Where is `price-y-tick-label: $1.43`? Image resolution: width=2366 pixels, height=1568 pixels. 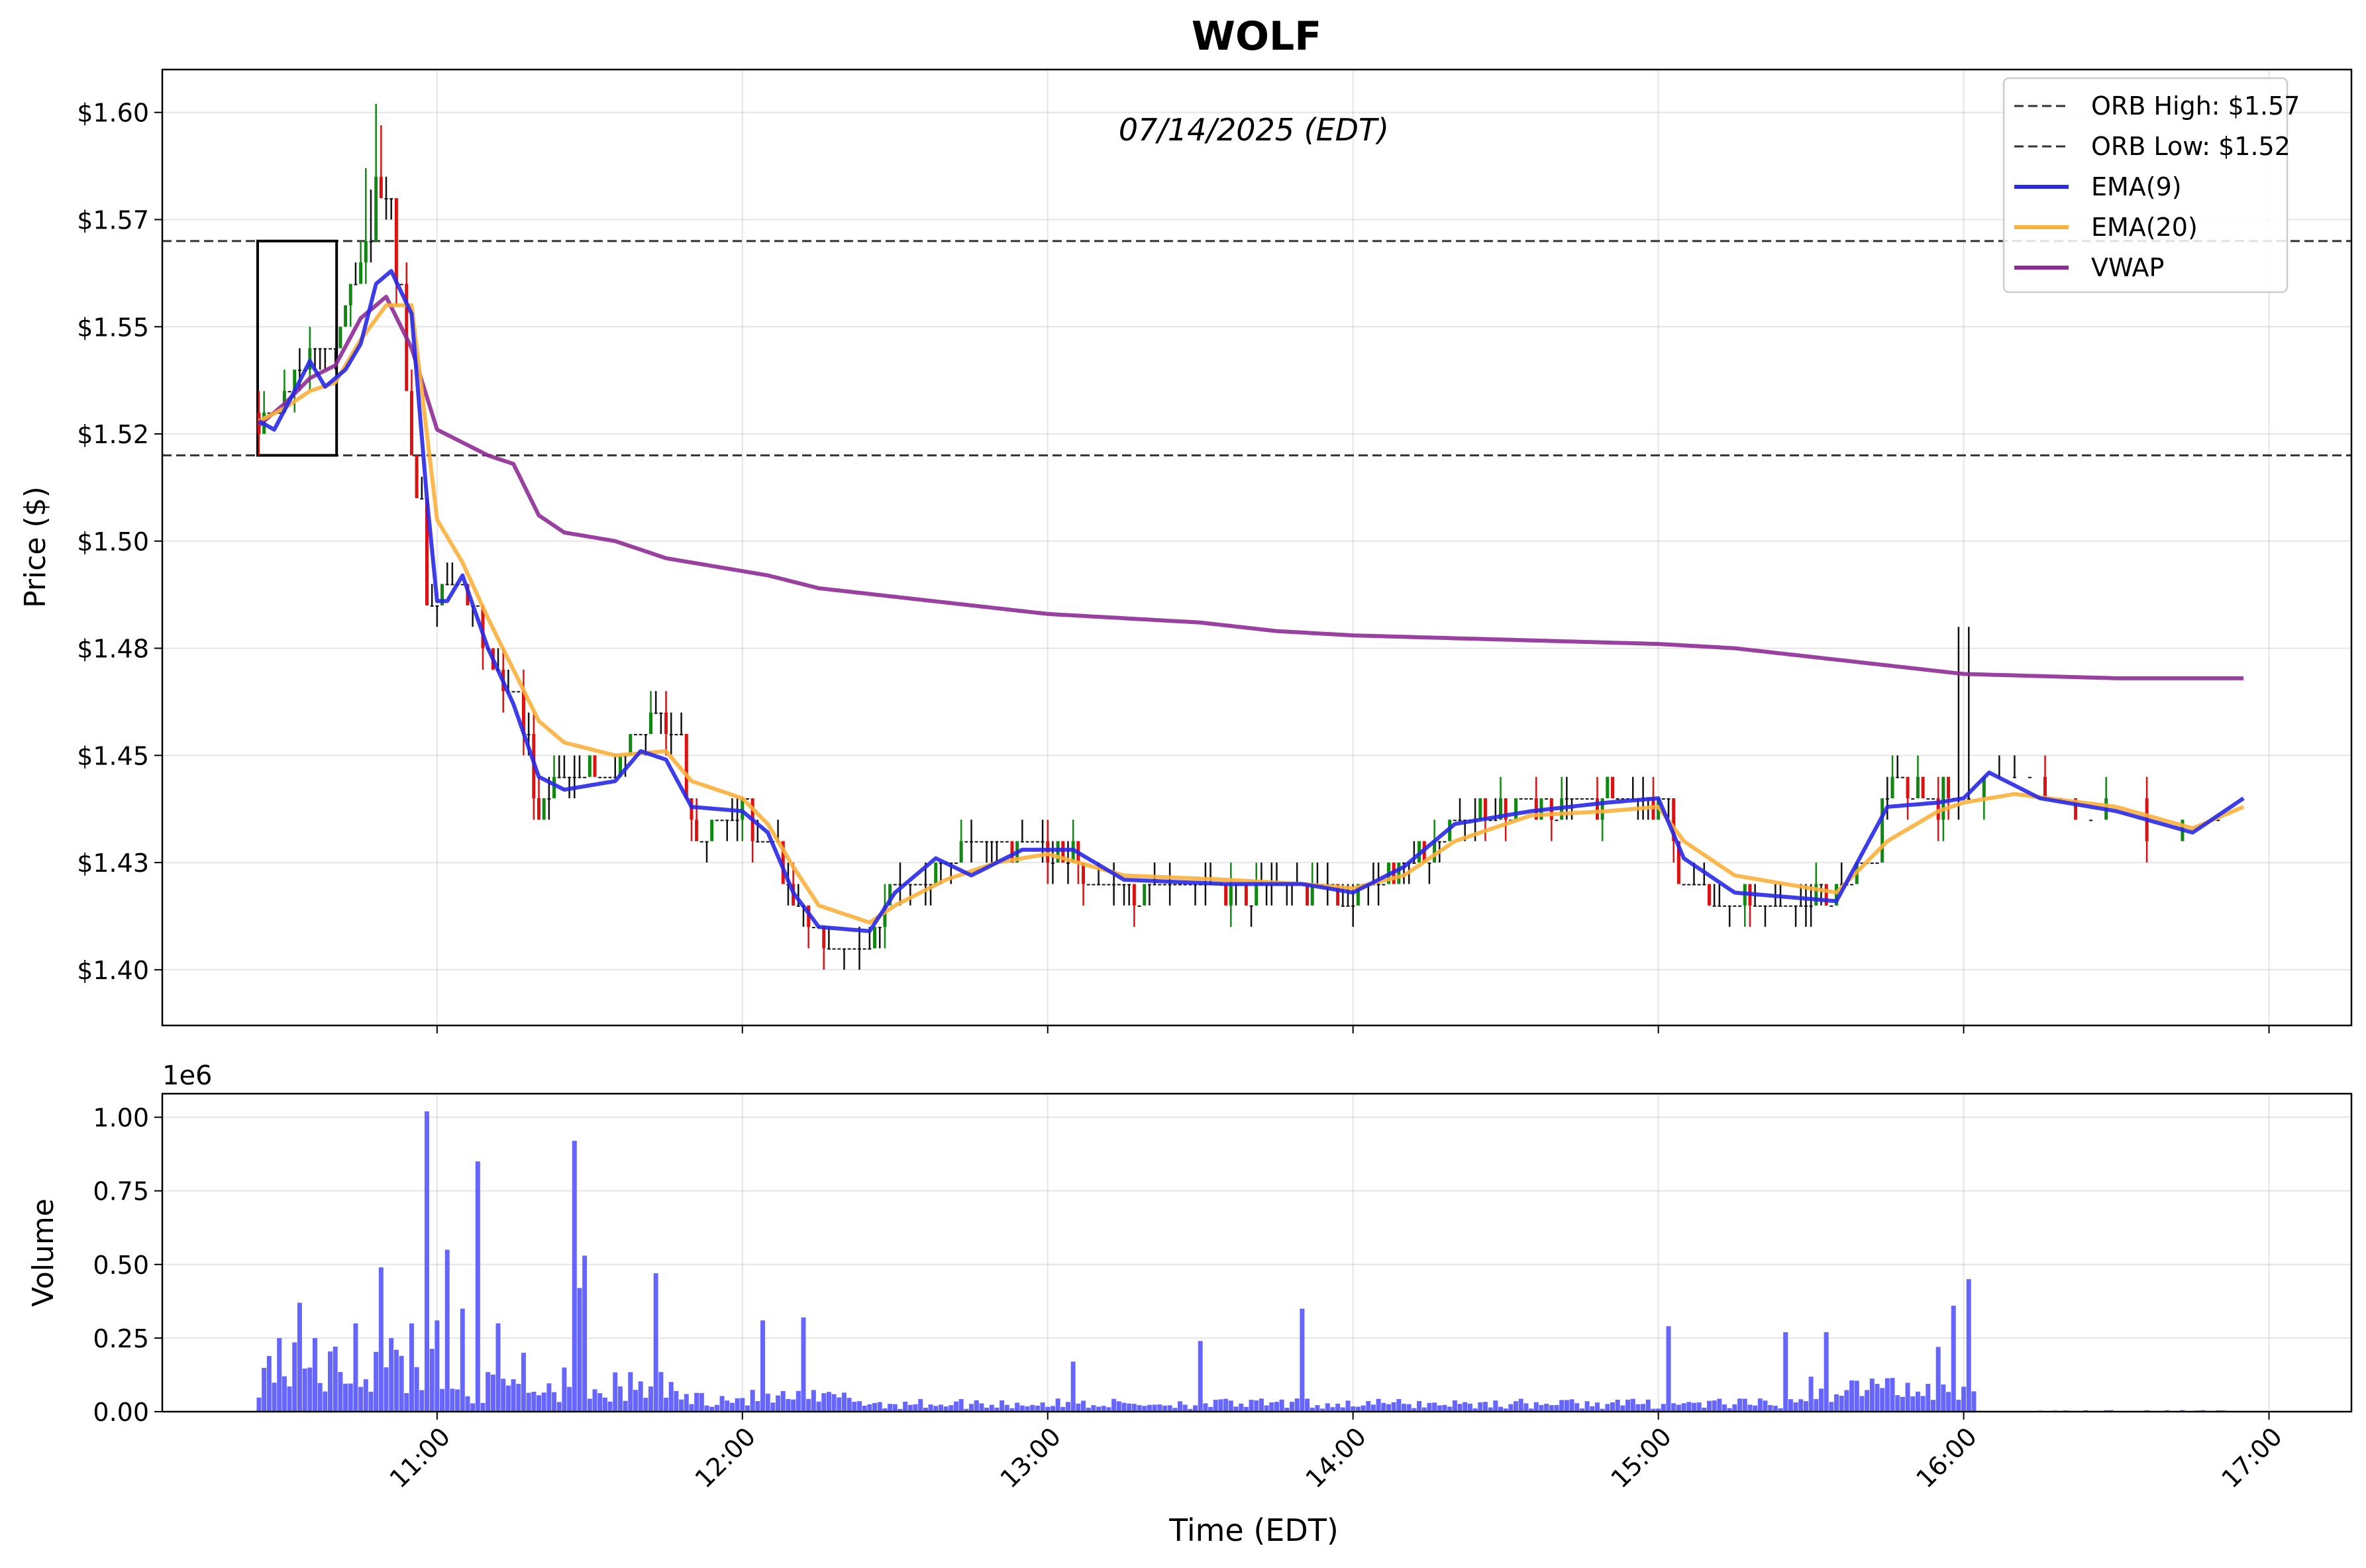
price-y-tick-label: $1.43 is located at coordinates (113, 863).